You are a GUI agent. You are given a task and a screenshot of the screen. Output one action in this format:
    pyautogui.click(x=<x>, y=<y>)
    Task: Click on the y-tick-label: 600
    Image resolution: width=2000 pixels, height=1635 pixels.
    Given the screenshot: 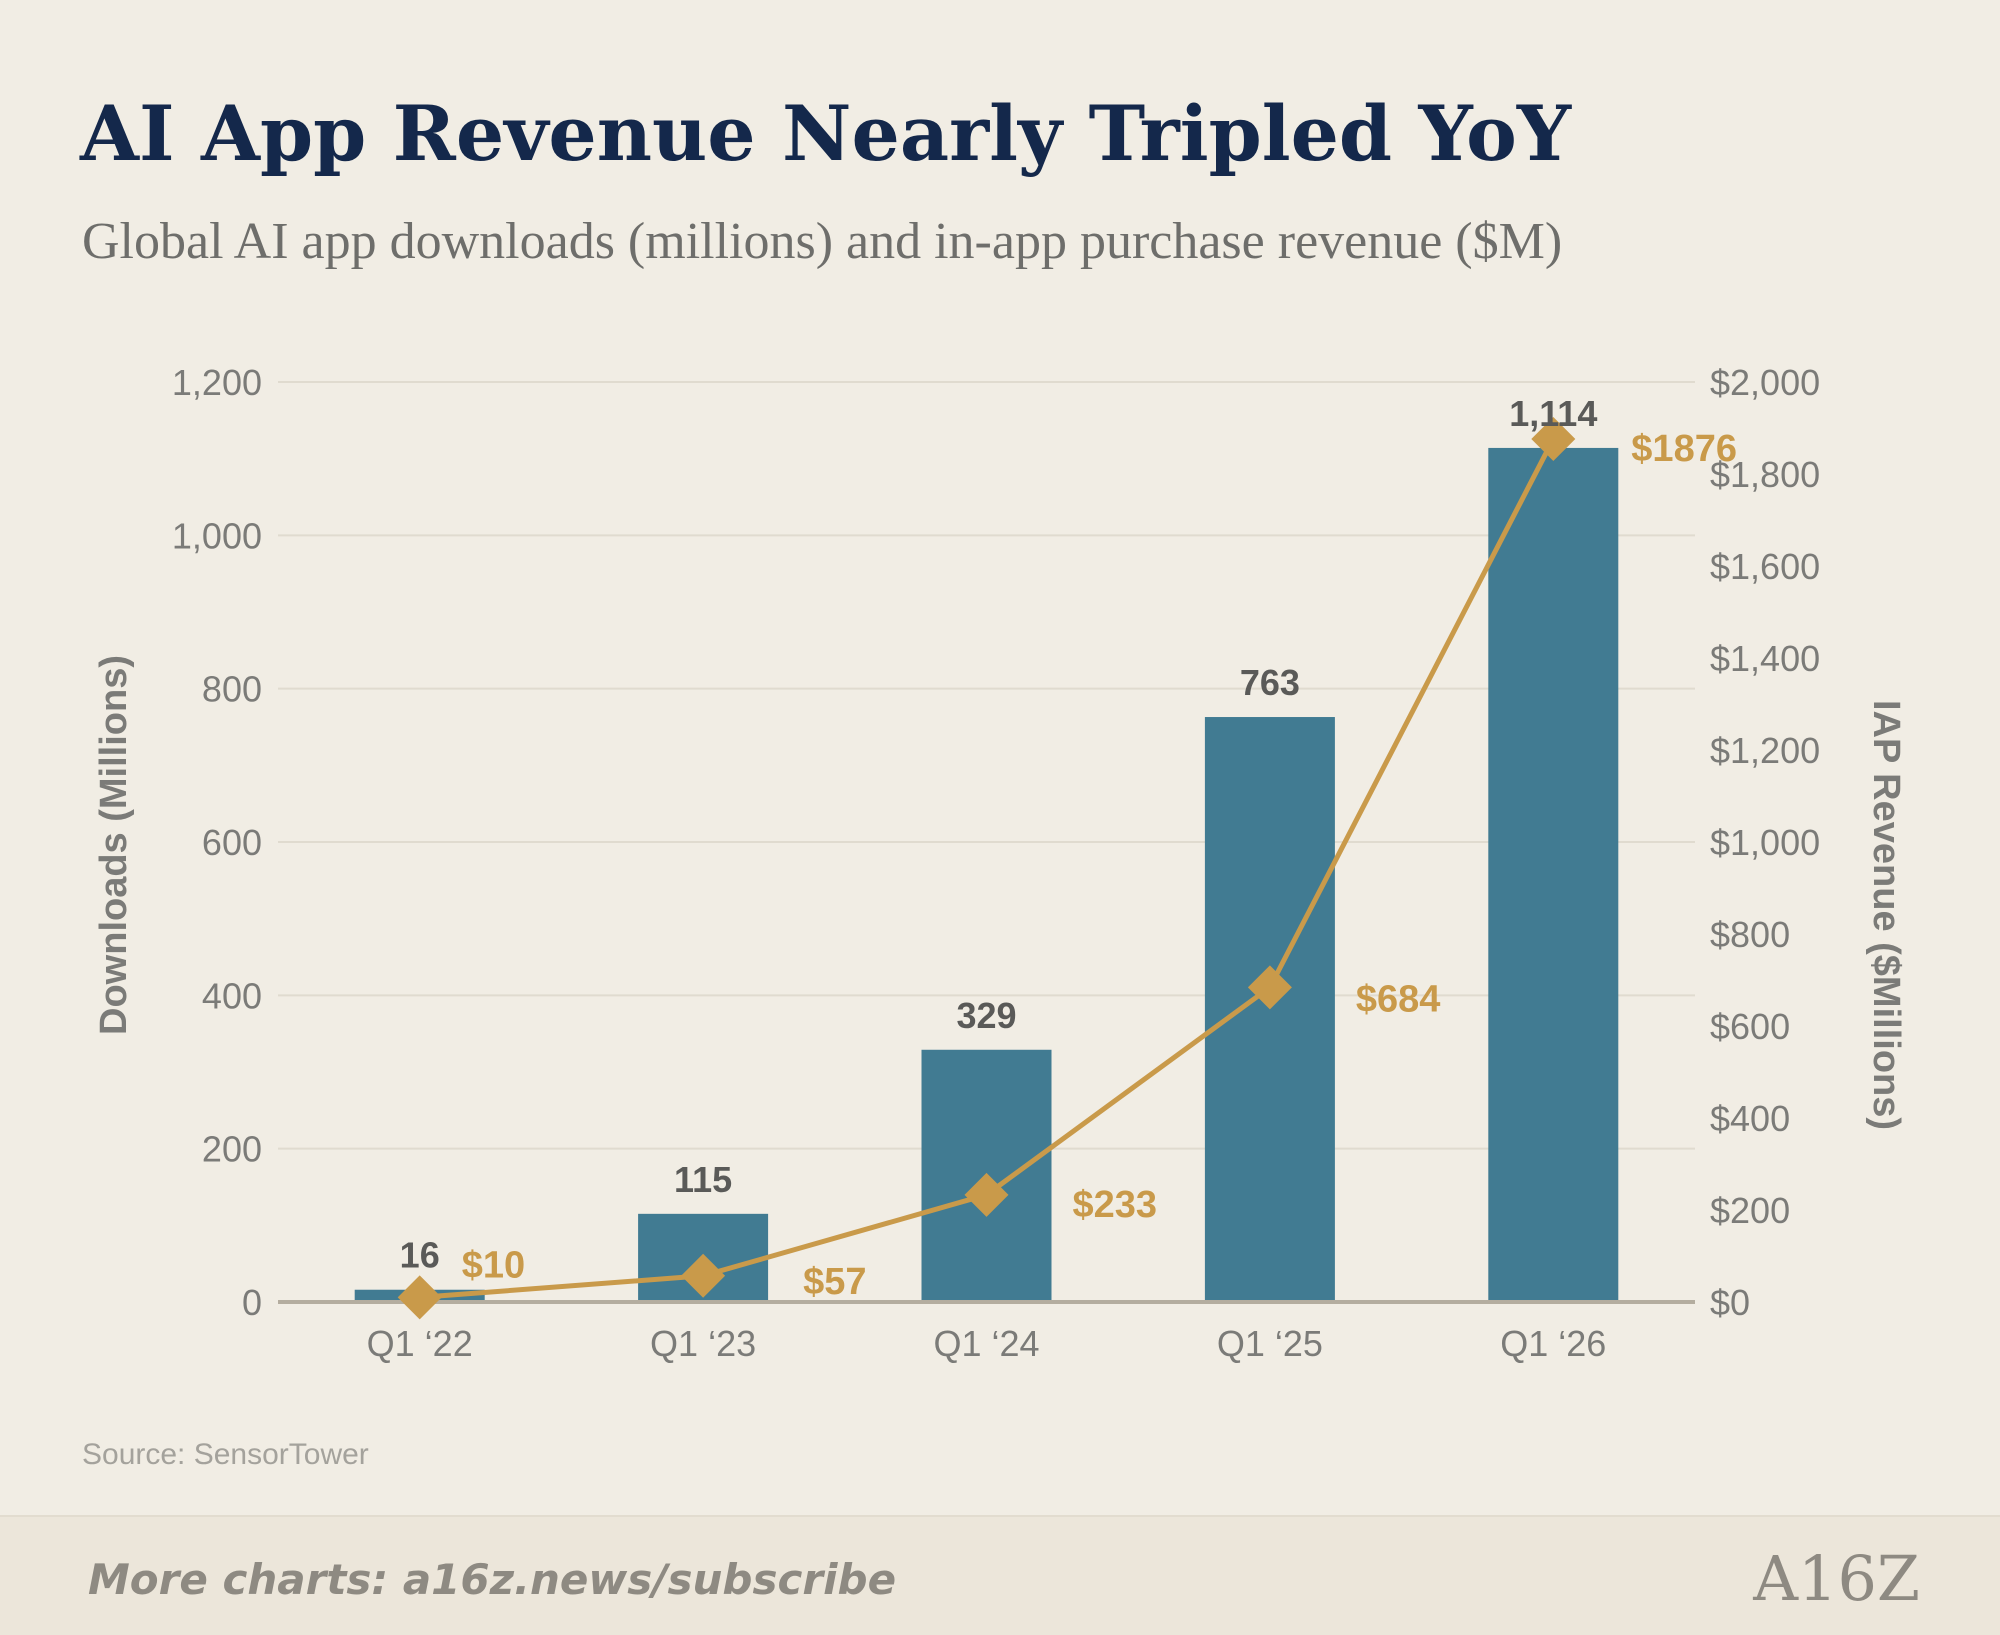 What is the action you would take?
    pyautogui.click(x=232, y=842)
    